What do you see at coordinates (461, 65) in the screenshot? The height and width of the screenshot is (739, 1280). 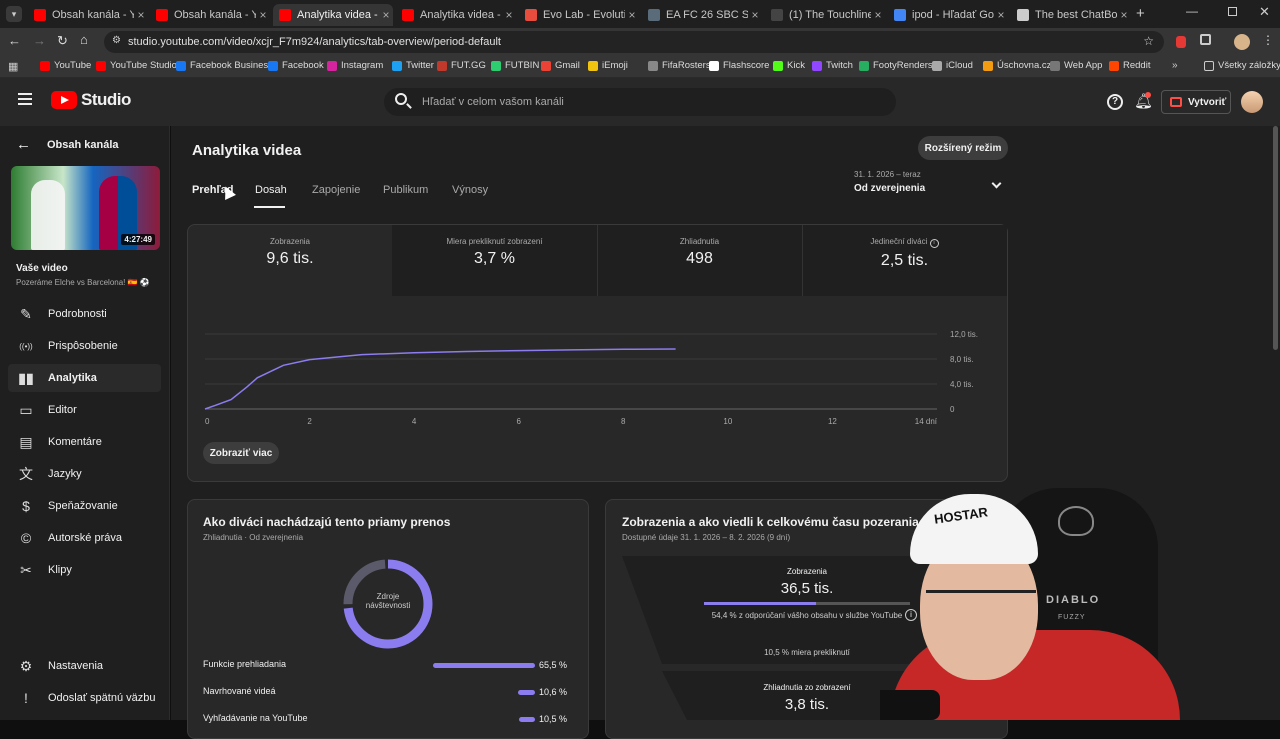 I see `bookmark-item: FUT.GG` at bounding box center [461, 65].